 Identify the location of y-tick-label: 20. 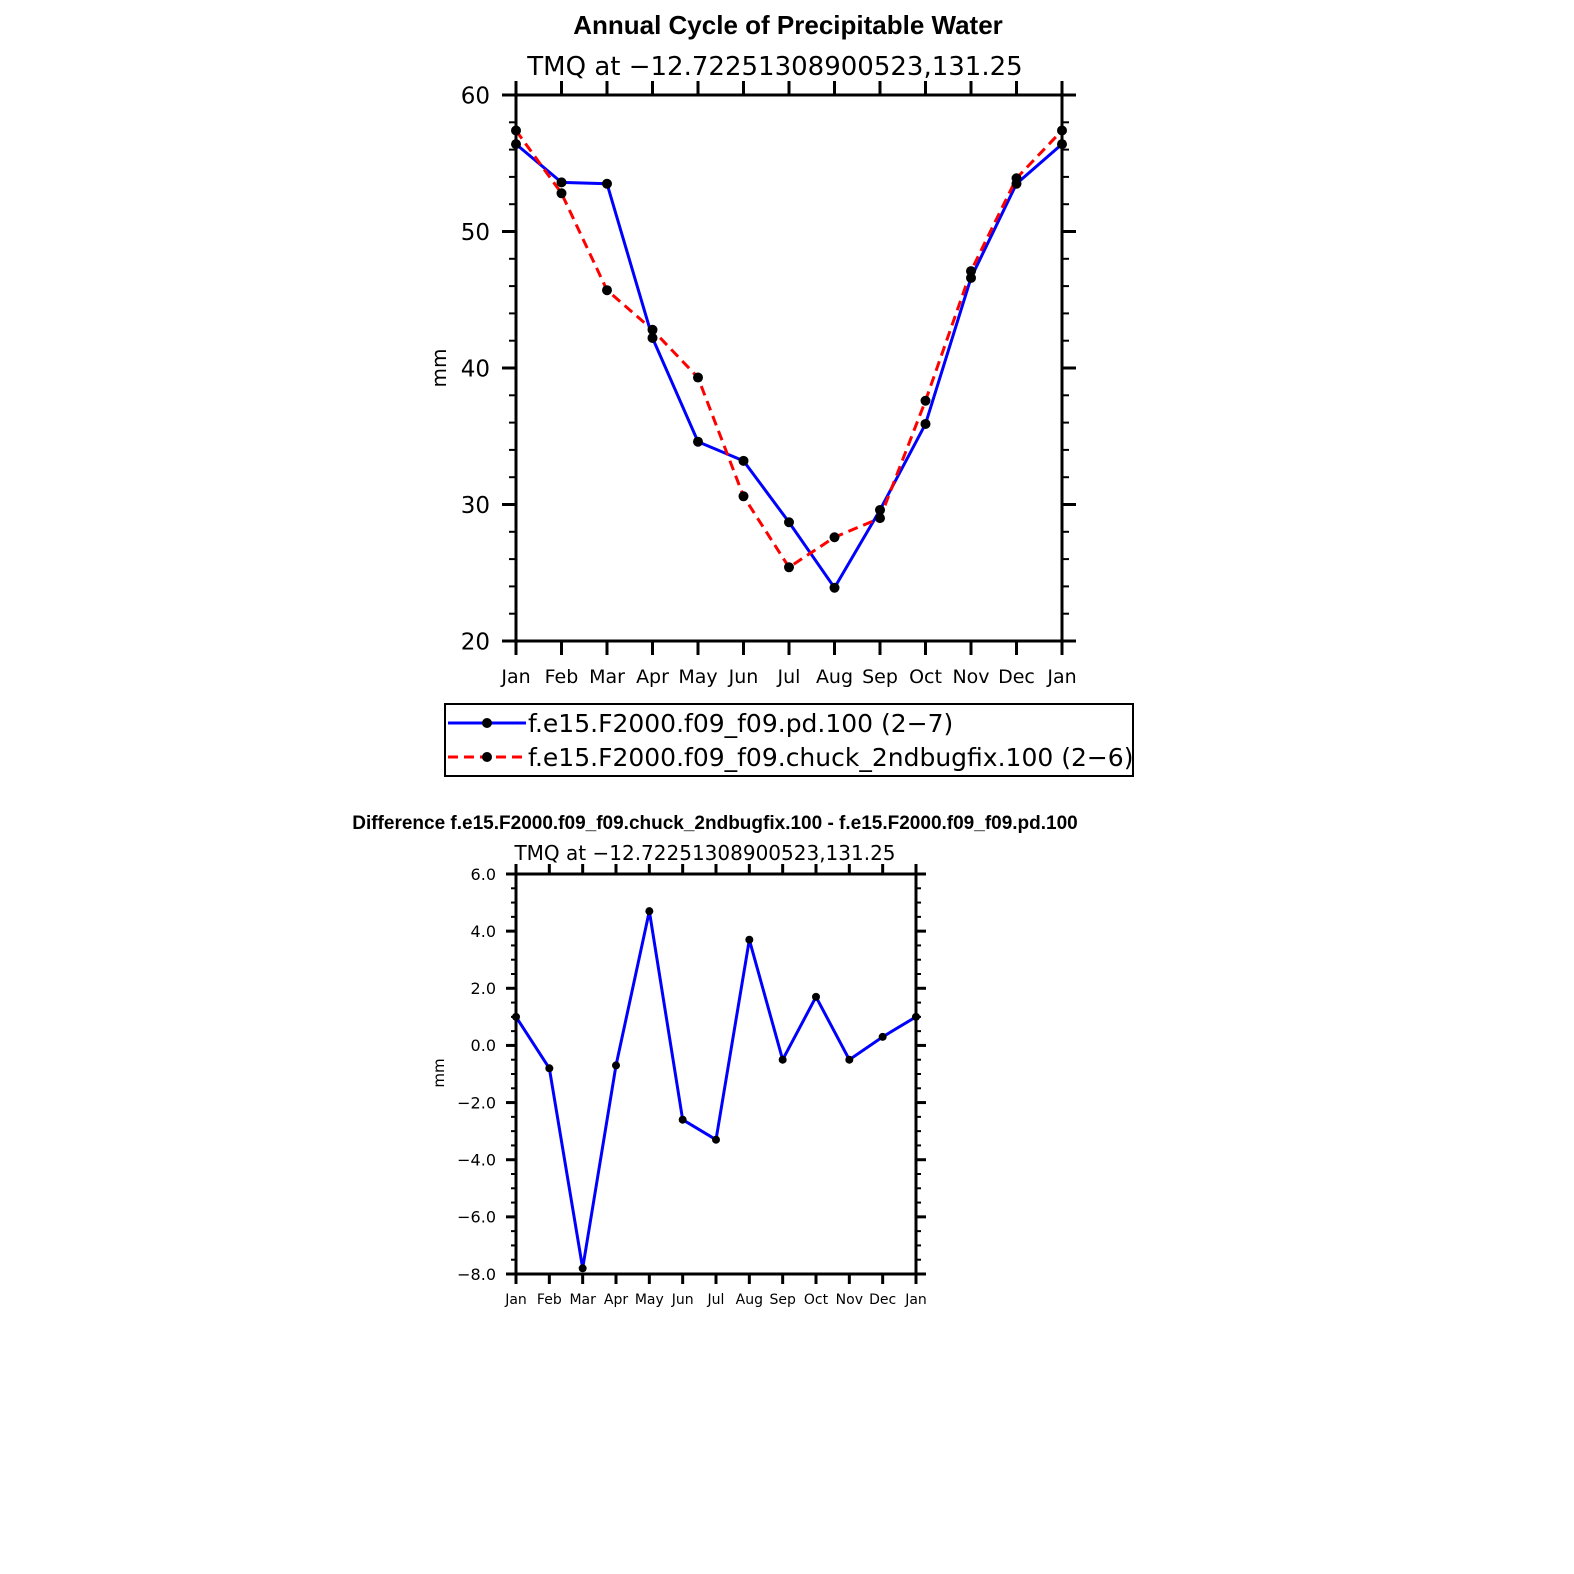
(475, 642).